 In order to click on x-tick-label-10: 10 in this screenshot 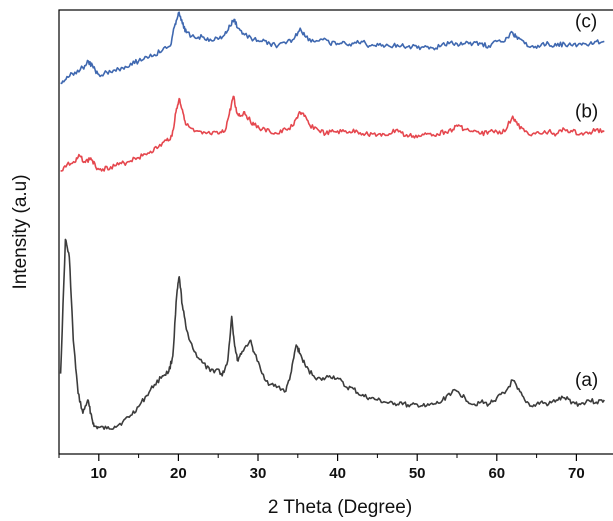, I will do `click(98, 473)`.